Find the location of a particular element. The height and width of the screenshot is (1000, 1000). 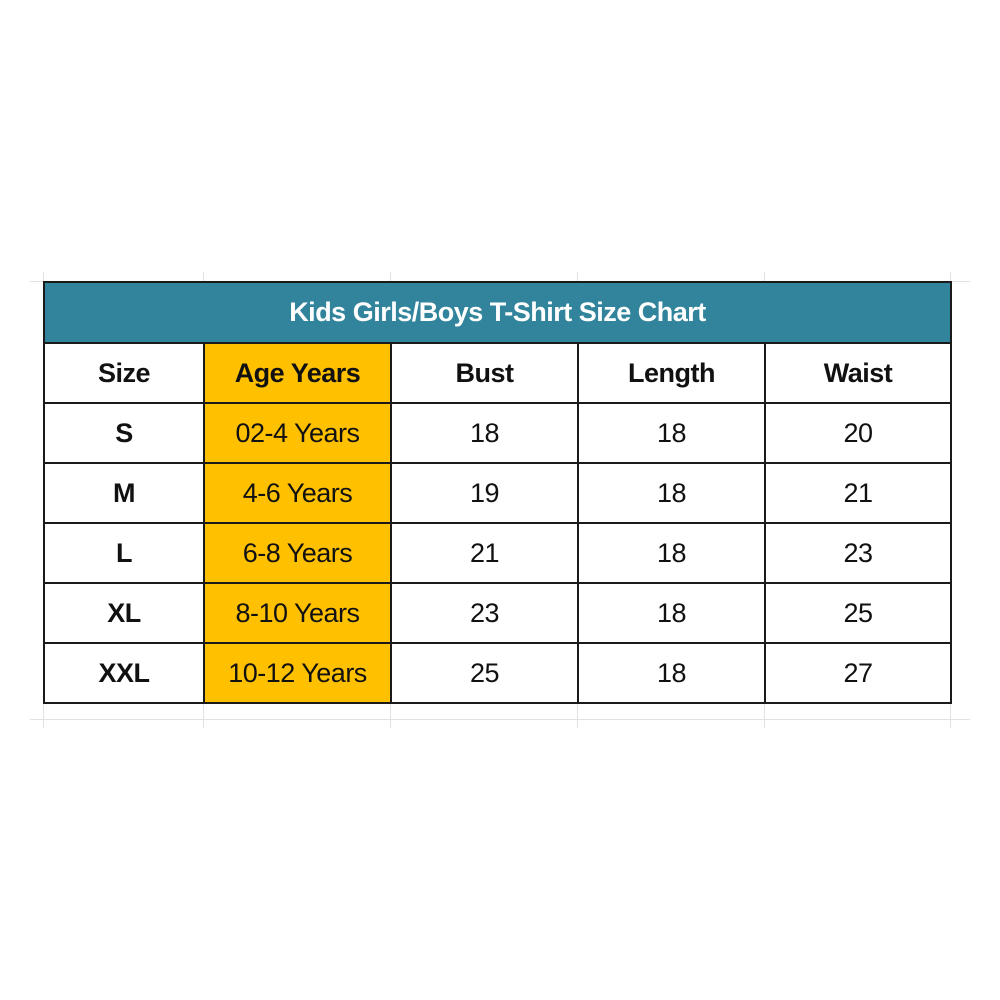

cell-size: L is located at coordinates (124, 553).